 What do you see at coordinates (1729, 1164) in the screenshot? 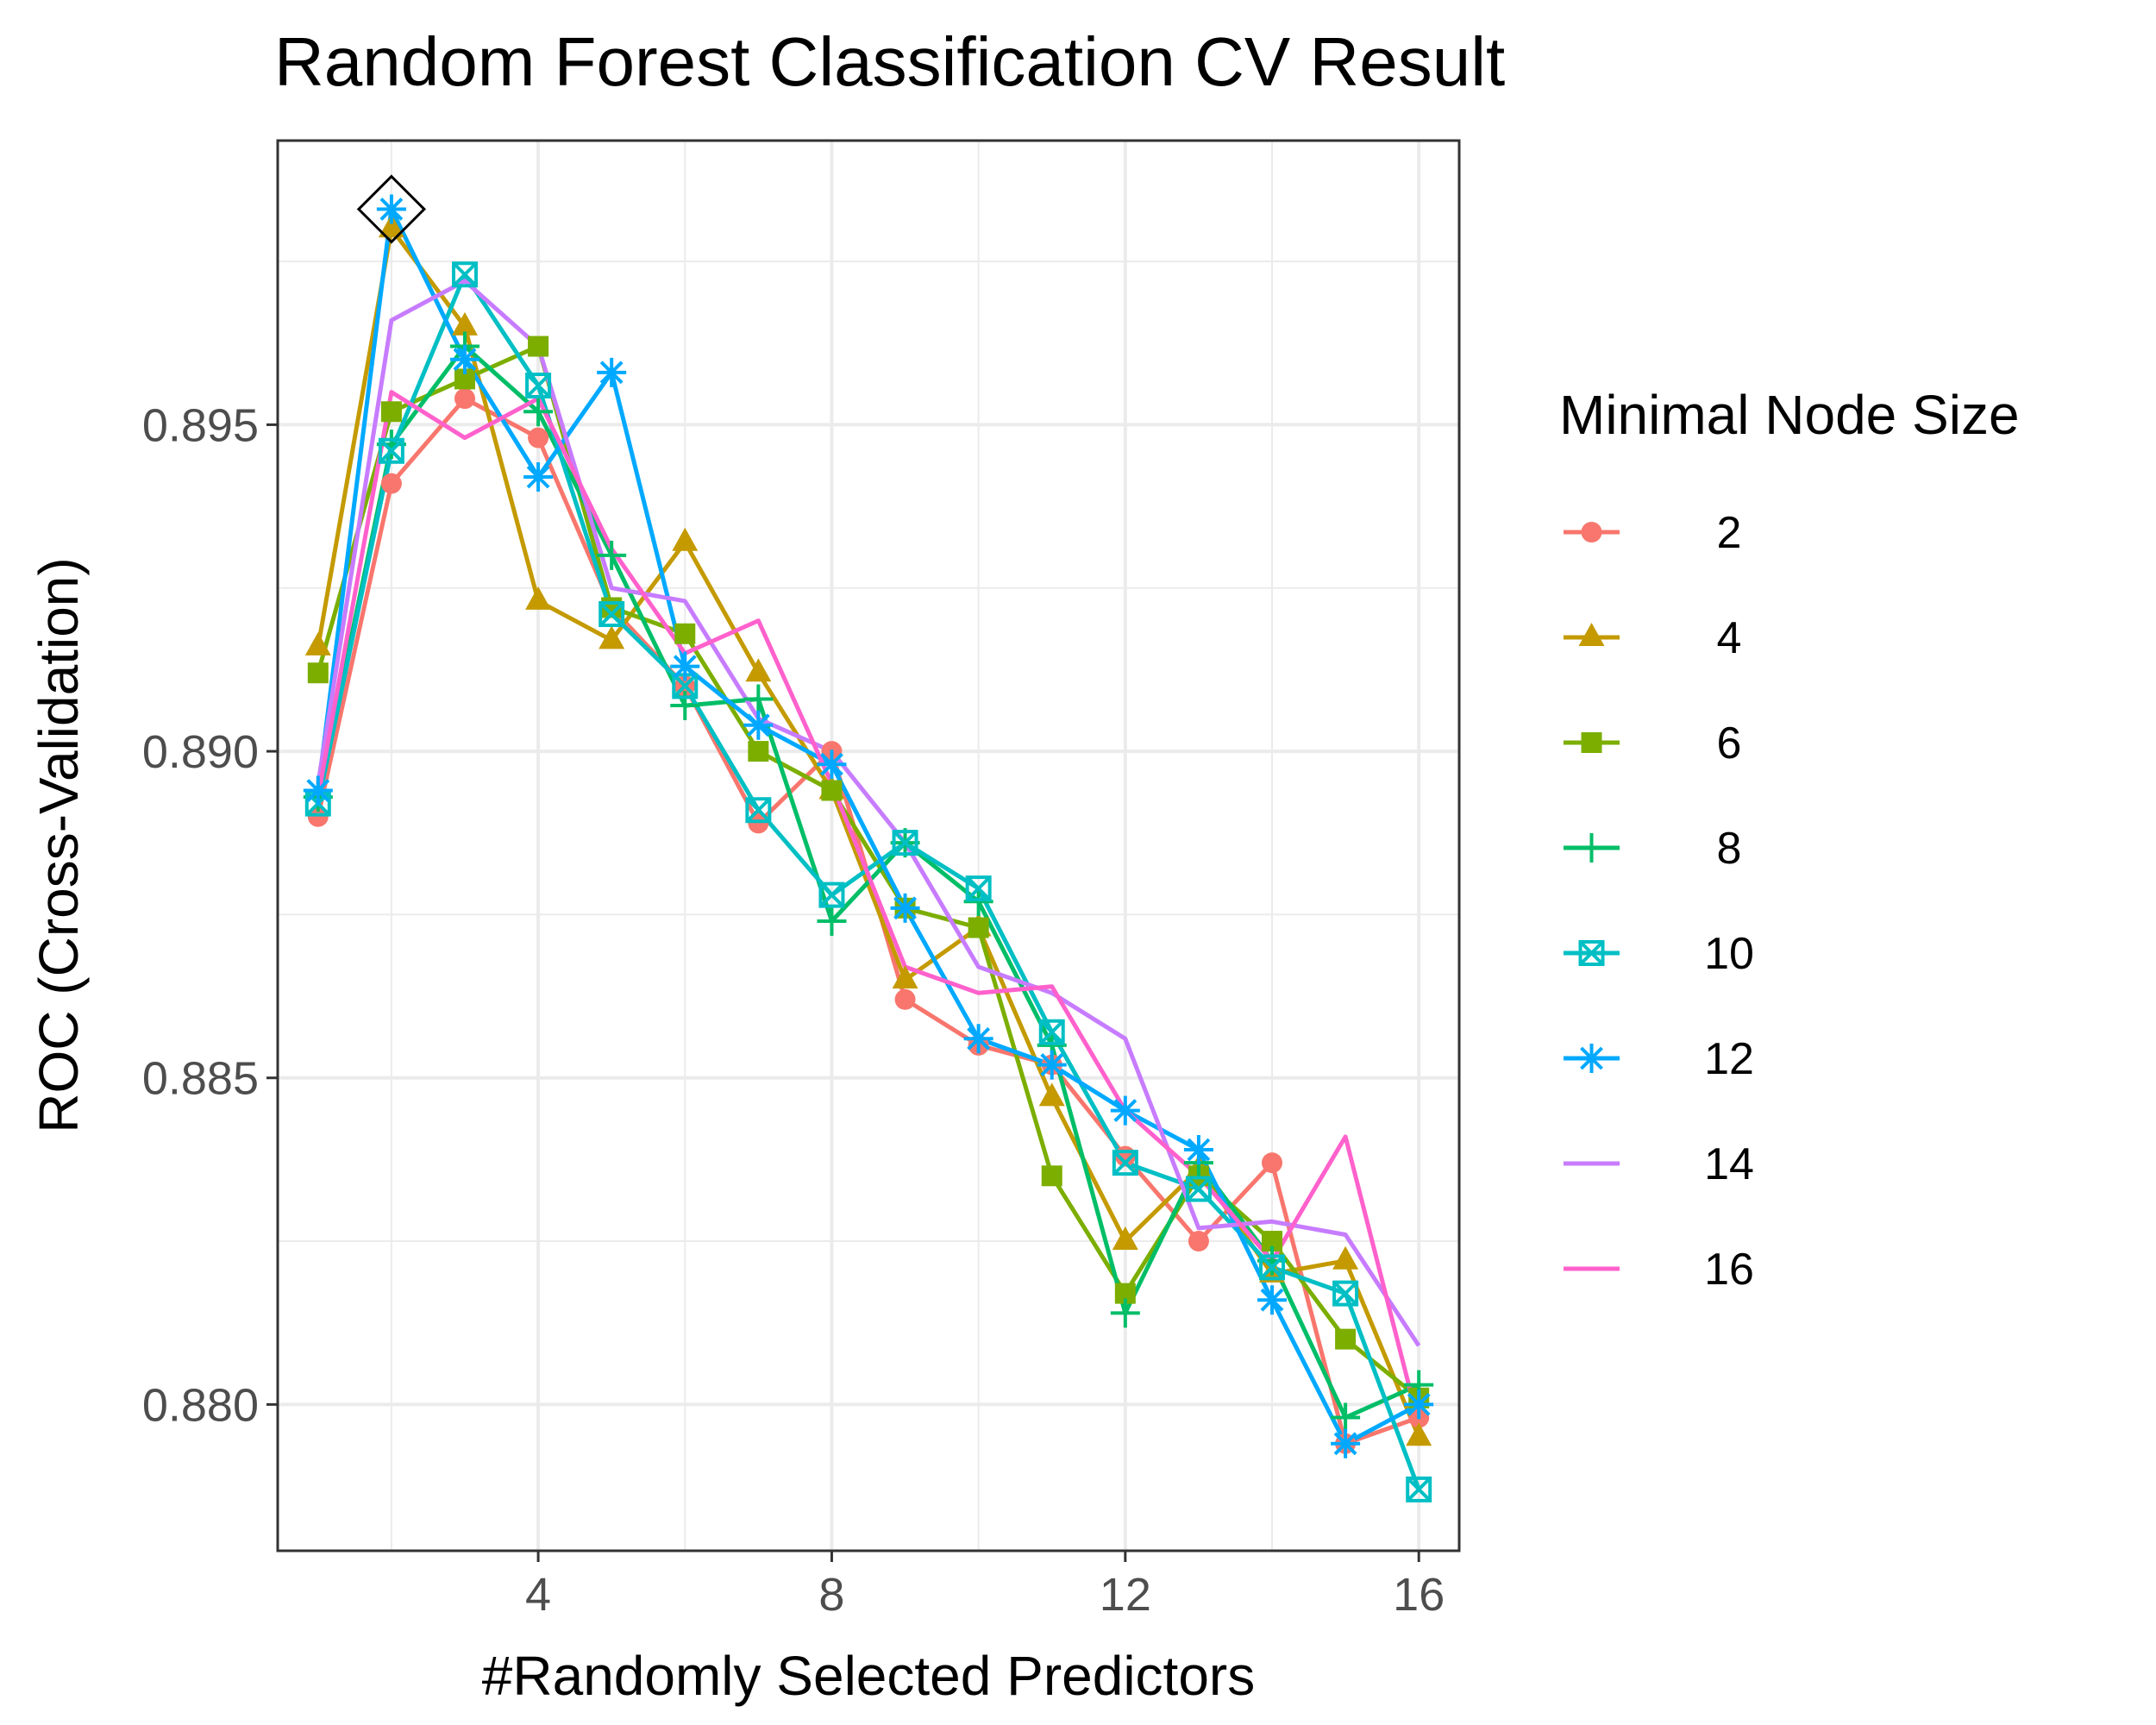
I see `legend-label-14: 14` at bounding box center [1729, 1164].